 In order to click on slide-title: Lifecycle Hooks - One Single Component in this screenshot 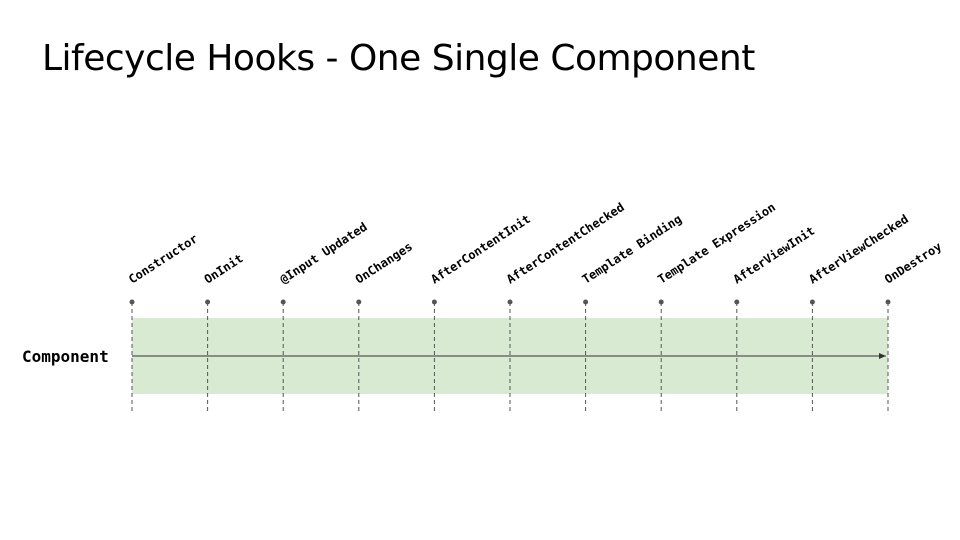, I will do `click(398, 58)`.